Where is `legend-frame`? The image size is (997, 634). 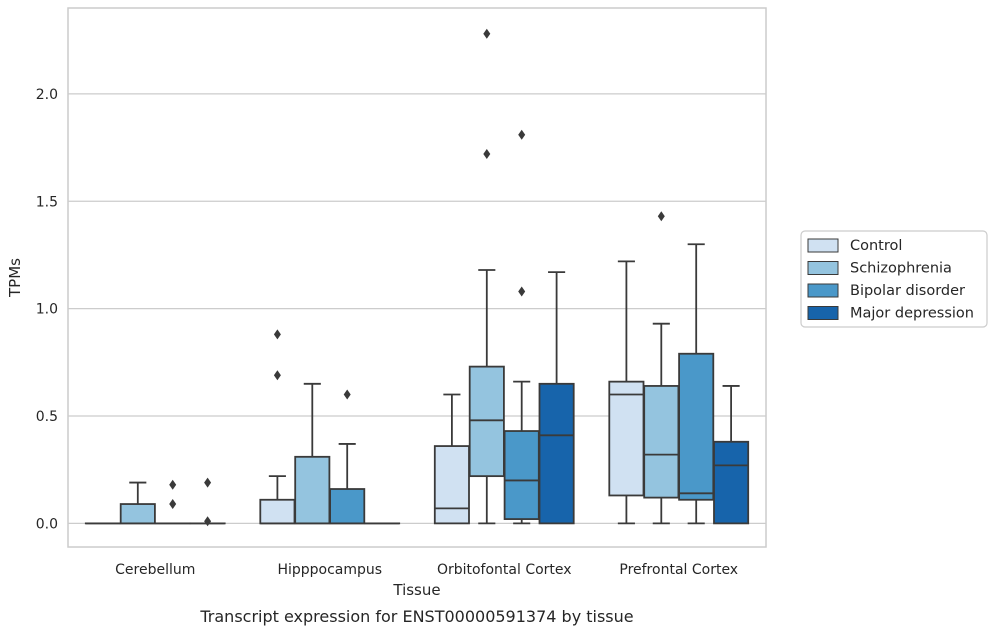 legend-frame is located at coordinates (894, 279).